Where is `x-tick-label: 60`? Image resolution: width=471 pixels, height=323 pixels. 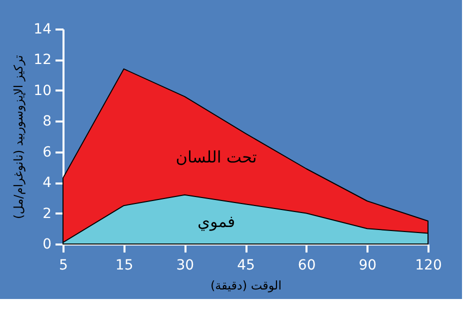 x-tick-label: 60 is located at coordinates (307, 266).